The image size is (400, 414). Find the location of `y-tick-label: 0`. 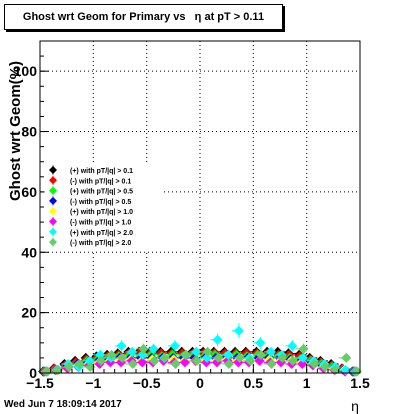

y-tick-label: 0 is located at coordinates (33, 373).